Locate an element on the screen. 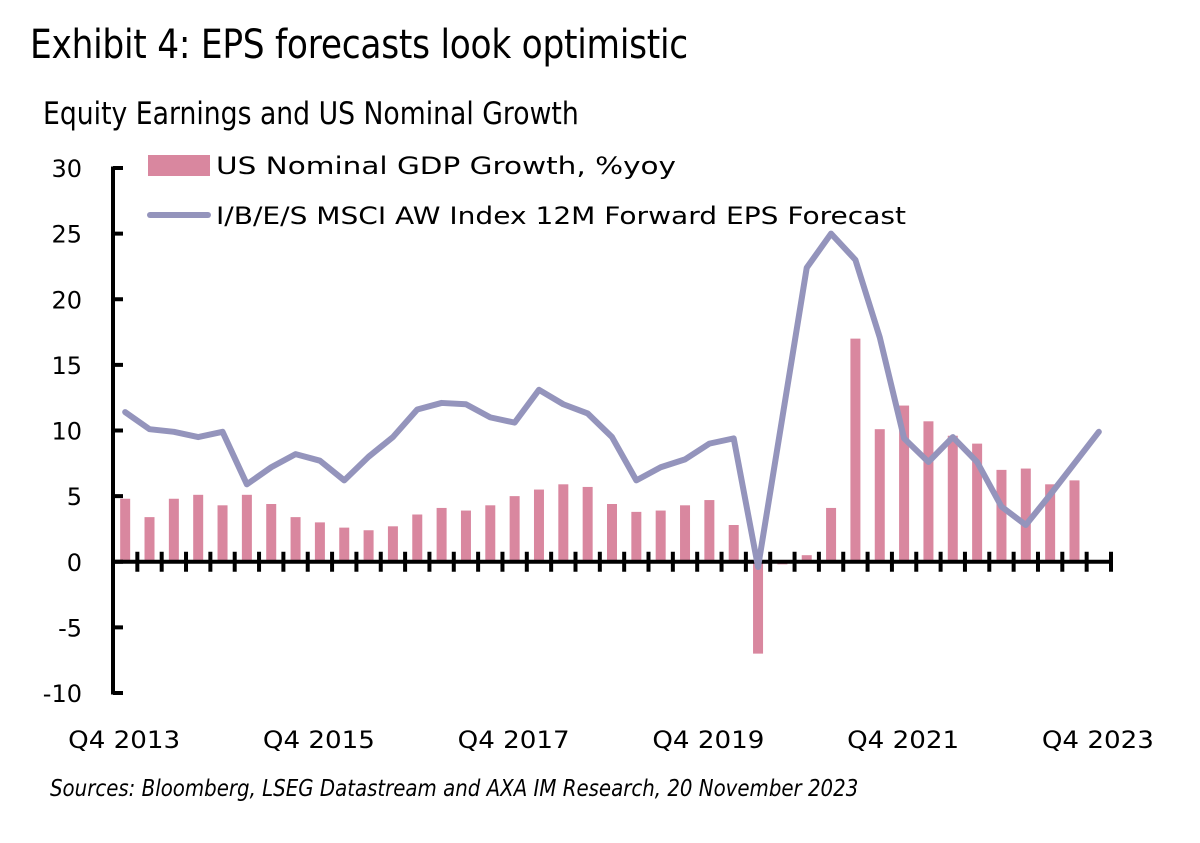 The height and width of the screenshot is (843, 1200). chart-subtitle: Equity Earnings and US Nominal Growth is located at coordinates (311, 114).